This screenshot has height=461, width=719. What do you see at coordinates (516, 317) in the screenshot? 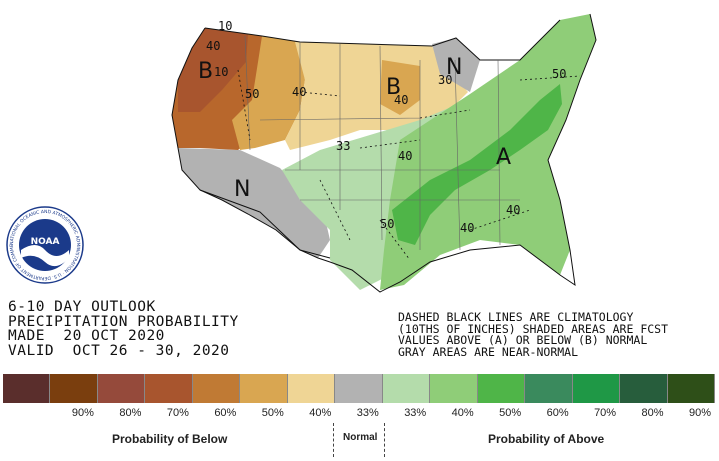
I see `note-line: DASHED BLACK LINES ARE CLIMATOLOGY` at bounding box center [516, 317].